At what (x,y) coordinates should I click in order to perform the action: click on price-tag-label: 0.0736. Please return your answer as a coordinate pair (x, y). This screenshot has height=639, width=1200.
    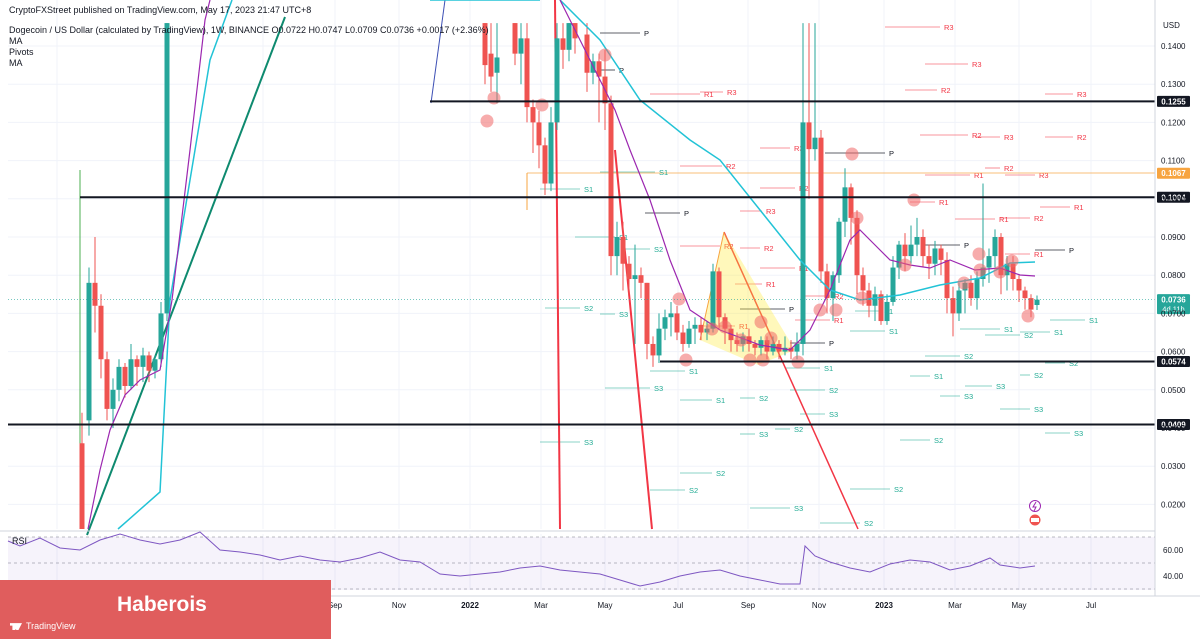
    Looking at the image, I should click on (1173, 300).